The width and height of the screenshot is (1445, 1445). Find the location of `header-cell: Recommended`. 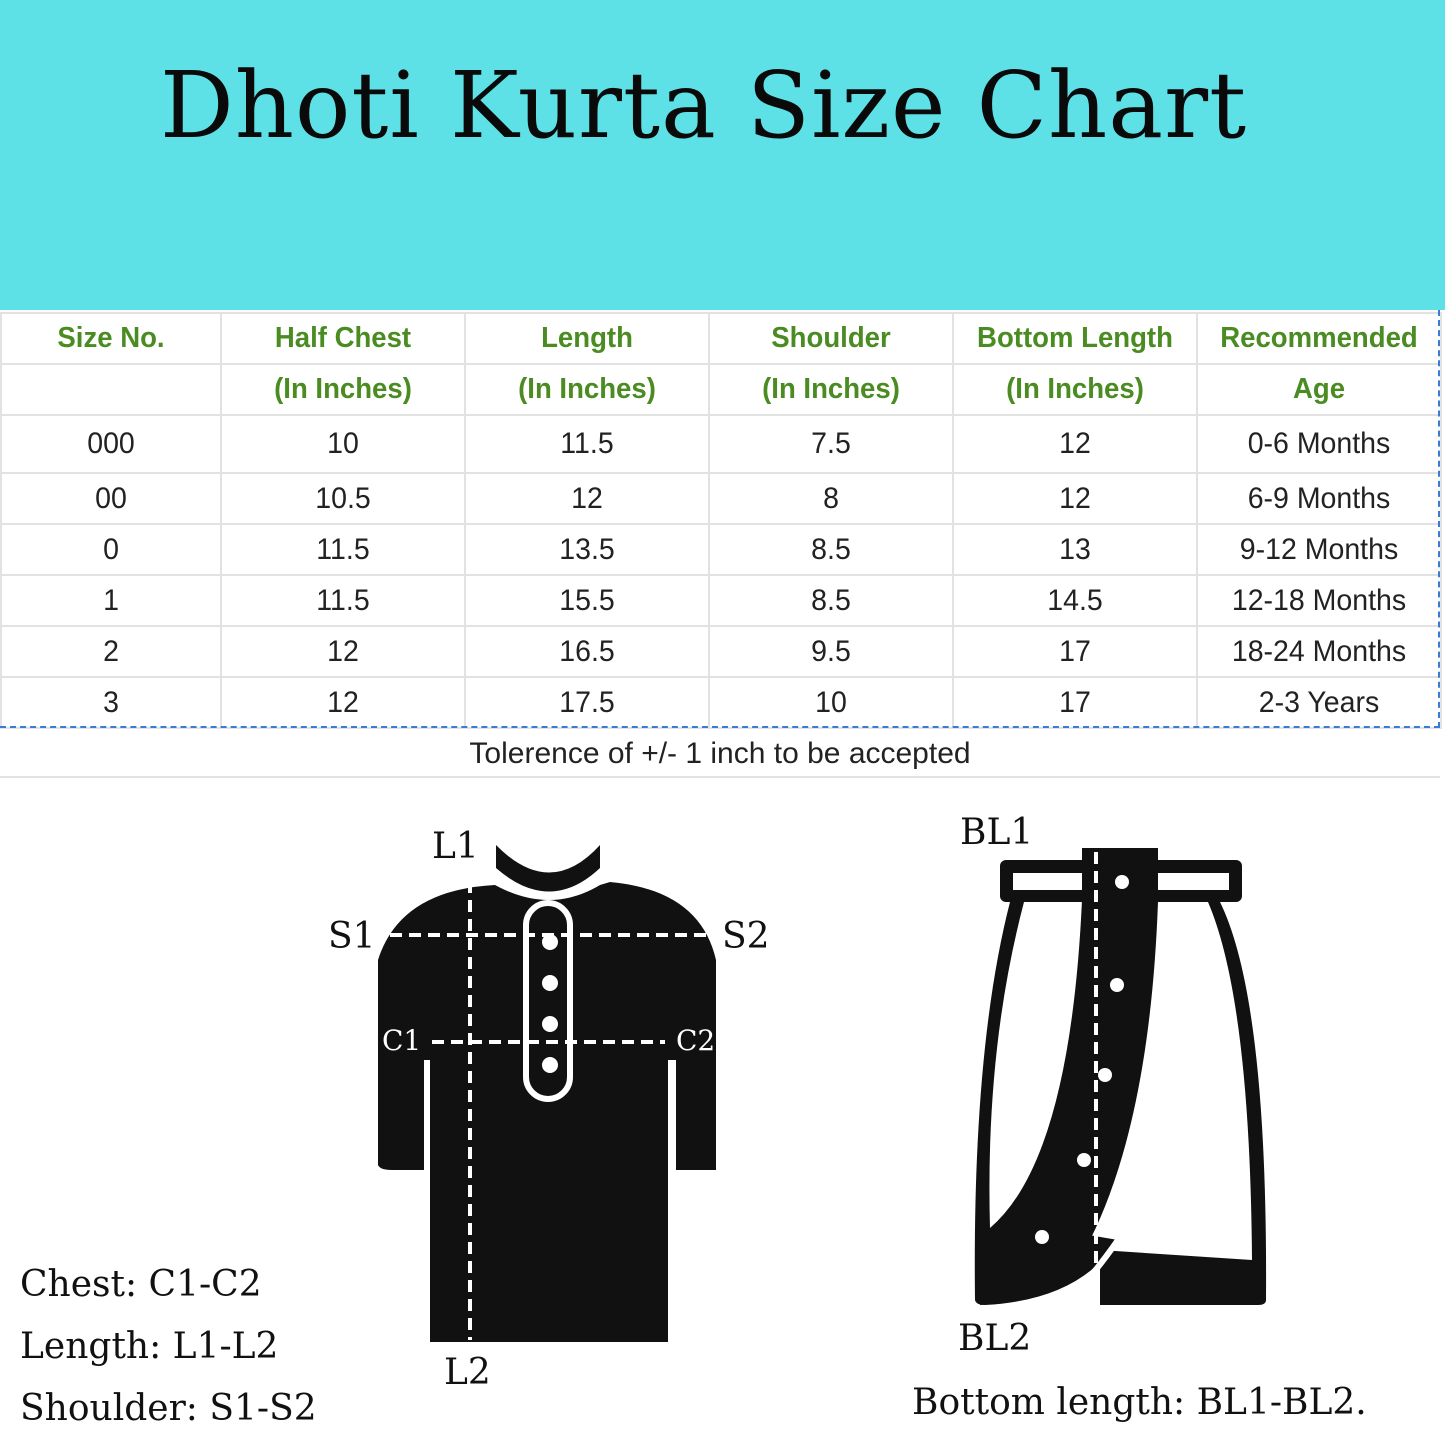

header-cell: Recommended is located at coordinates (1319, 338).